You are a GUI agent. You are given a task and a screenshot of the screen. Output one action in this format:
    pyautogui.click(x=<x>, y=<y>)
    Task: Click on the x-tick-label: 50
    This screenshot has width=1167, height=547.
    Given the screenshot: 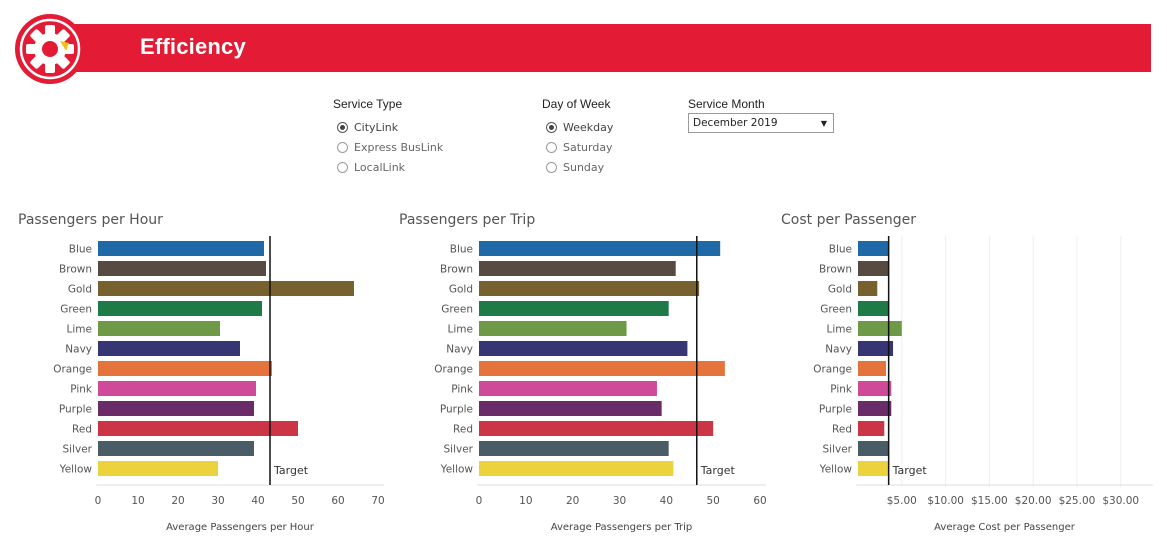 What is the action you would take?
    pyautogui.click(x=297, y=501)
    